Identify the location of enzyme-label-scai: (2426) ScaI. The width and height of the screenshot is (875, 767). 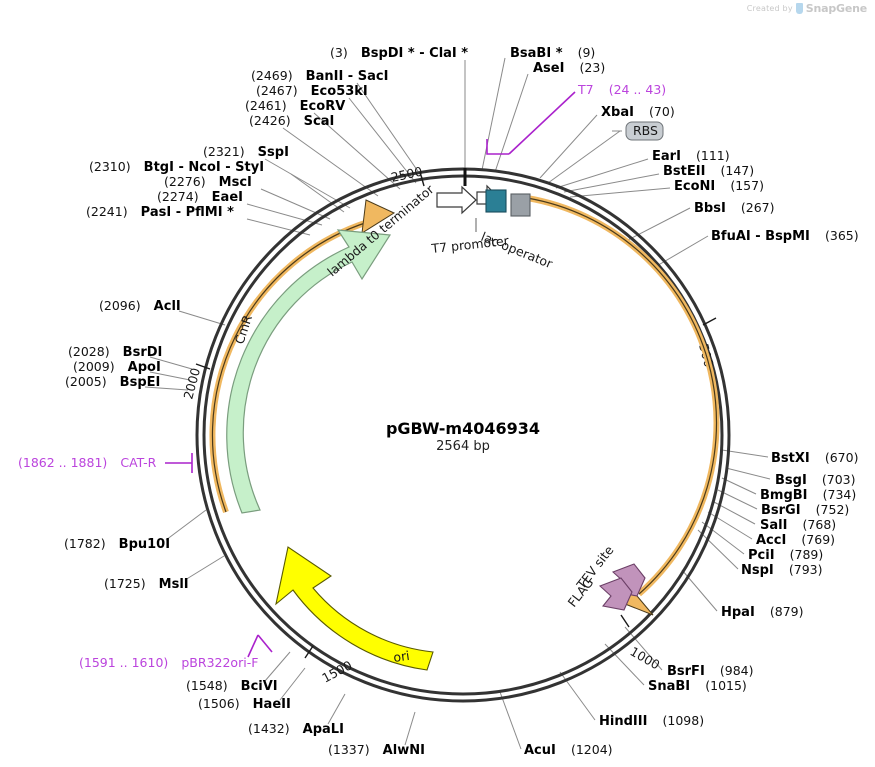
(291, 119).